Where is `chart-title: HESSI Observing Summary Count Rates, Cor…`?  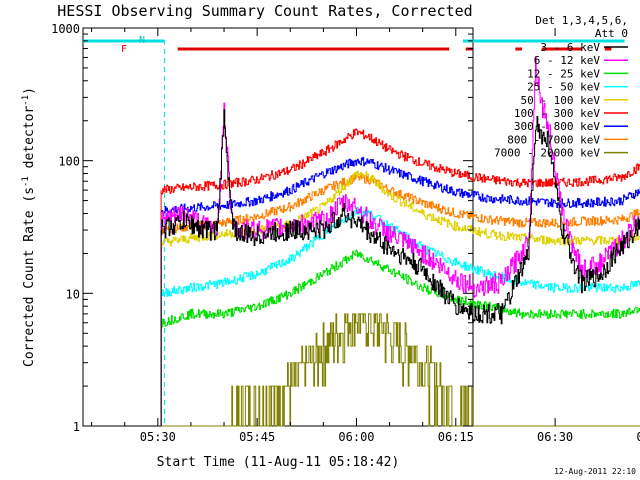 chart-title: HESSI Observing Summary Count Rates, Cor… is located at coordinates (264, 11).